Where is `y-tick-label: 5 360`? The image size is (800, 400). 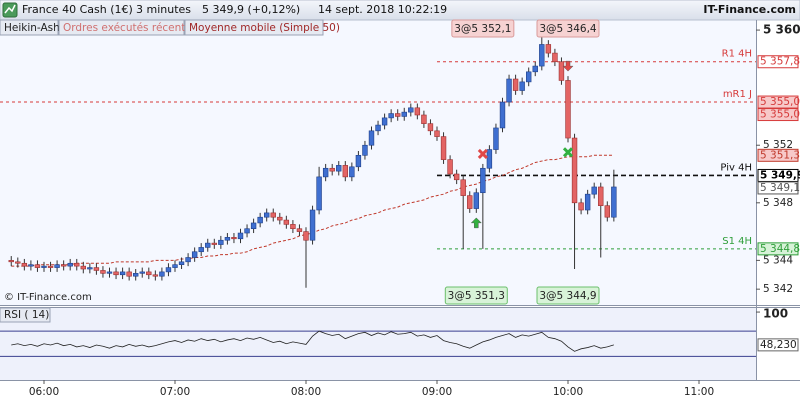
y-tick-label: 5 360 is located at coordinates (781, 30).